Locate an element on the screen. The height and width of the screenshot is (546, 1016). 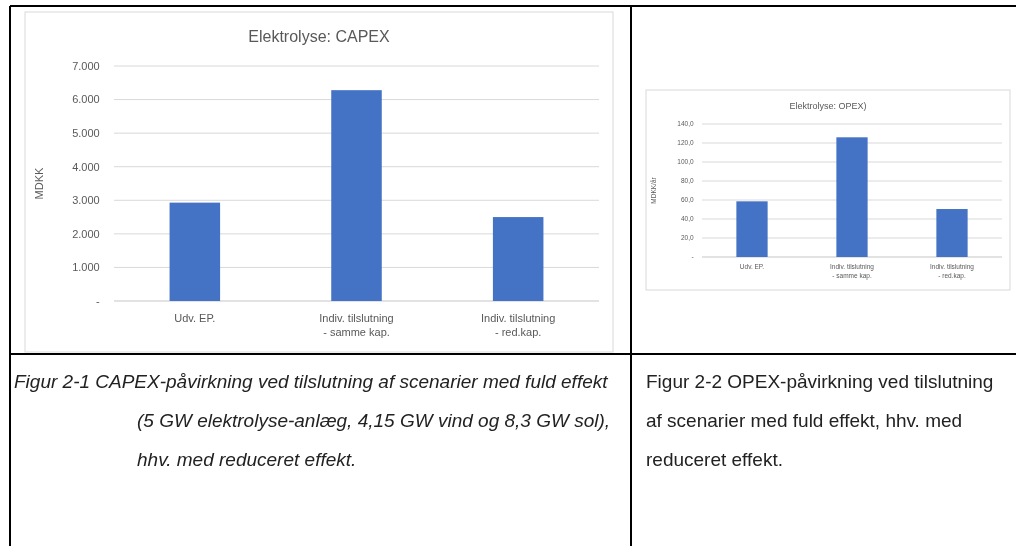
text: Figur 2-1 CAPEX-påvirkning ved tilslutning af scenarier med fuld effekt (5 GW elektrolyse-anlæg, 4,15 GW vind og 8,3 GW sol), hhv. med reduceret effekt. is located at coordinates (313, 421).